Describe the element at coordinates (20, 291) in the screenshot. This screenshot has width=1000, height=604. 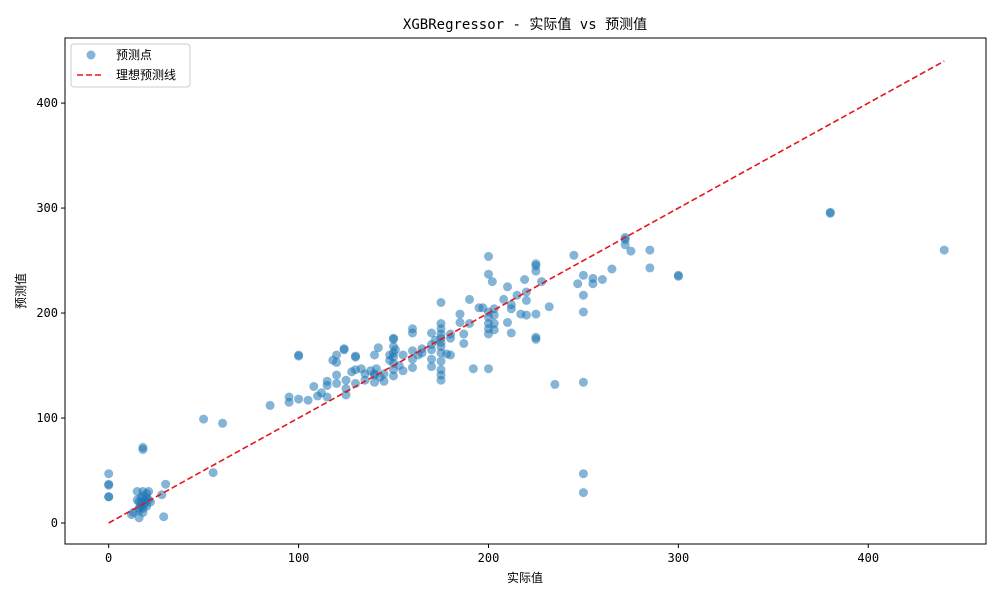
I see `y-axis-label: 预测值` at that location.